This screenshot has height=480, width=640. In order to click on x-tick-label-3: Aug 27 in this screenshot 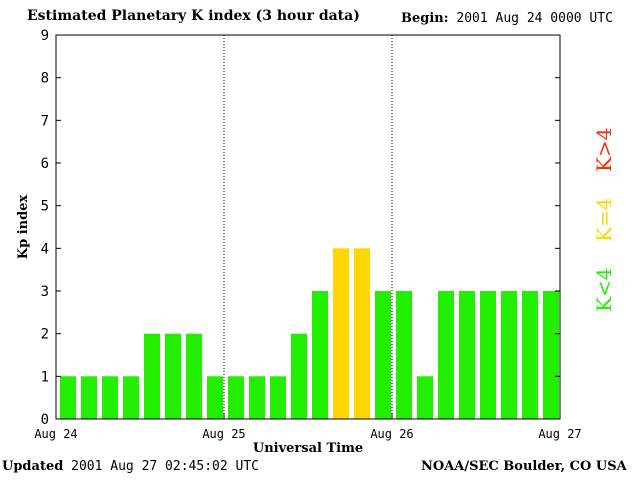, I will do `click(559, 434)`.